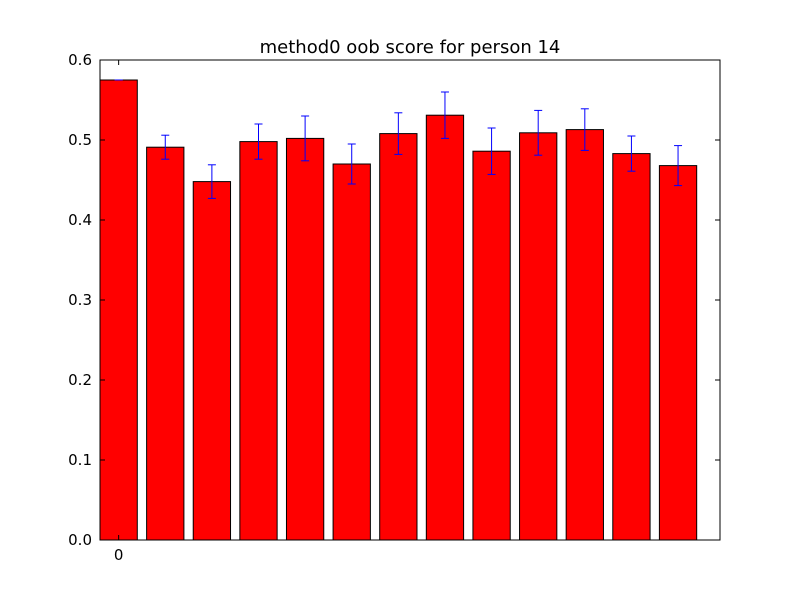  What do you see at coordinates (80, 380) in the screenshot?
I see `y-tick-label-2: 0.2` at bounding box center [80, 380].